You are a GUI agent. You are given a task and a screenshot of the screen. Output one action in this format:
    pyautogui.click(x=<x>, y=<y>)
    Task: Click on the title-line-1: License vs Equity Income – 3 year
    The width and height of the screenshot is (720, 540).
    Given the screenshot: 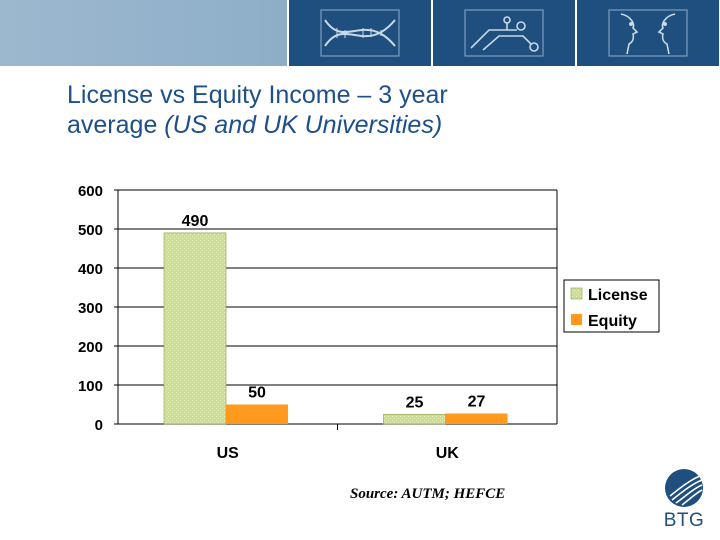 What is the action you would take?
    pyautogui.click(x=257, y=95)
    